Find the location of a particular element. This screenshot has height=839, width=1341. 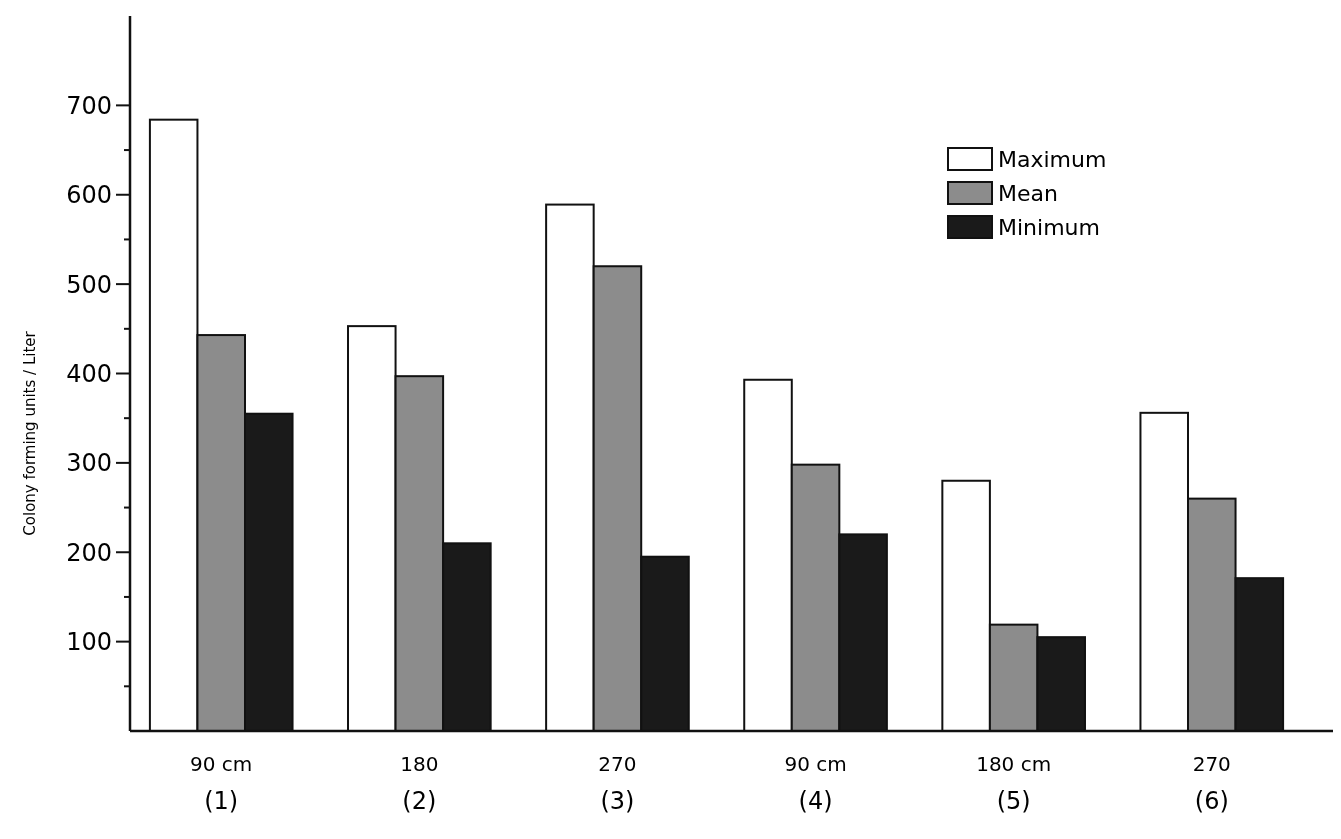

y-tick-label: 700 is located at coordinates (89, 105).